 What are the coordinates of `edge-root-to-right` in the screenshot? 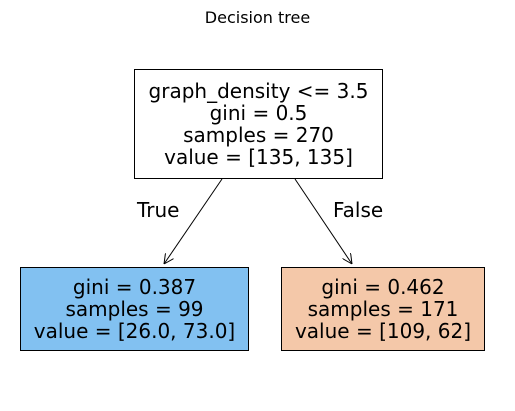 It's located at (323, 221).